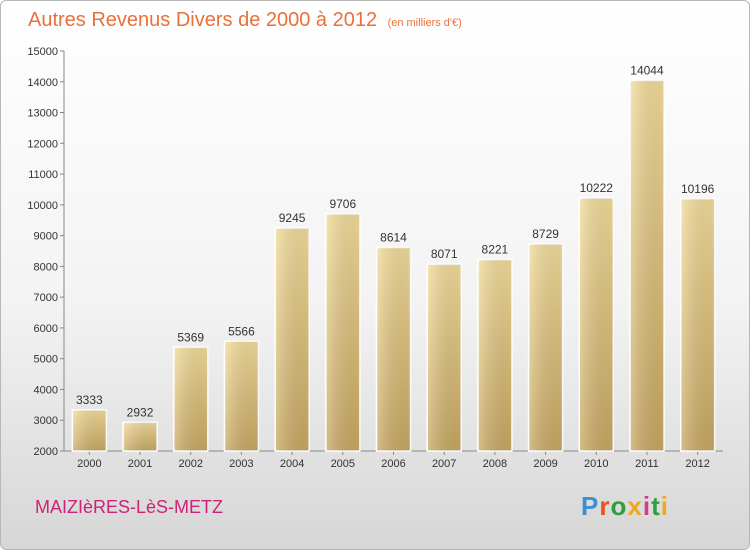 The image size is (750, 550). I want to click on city-name: MAIZIèRES-LèS-METZ, so click(129, 507).